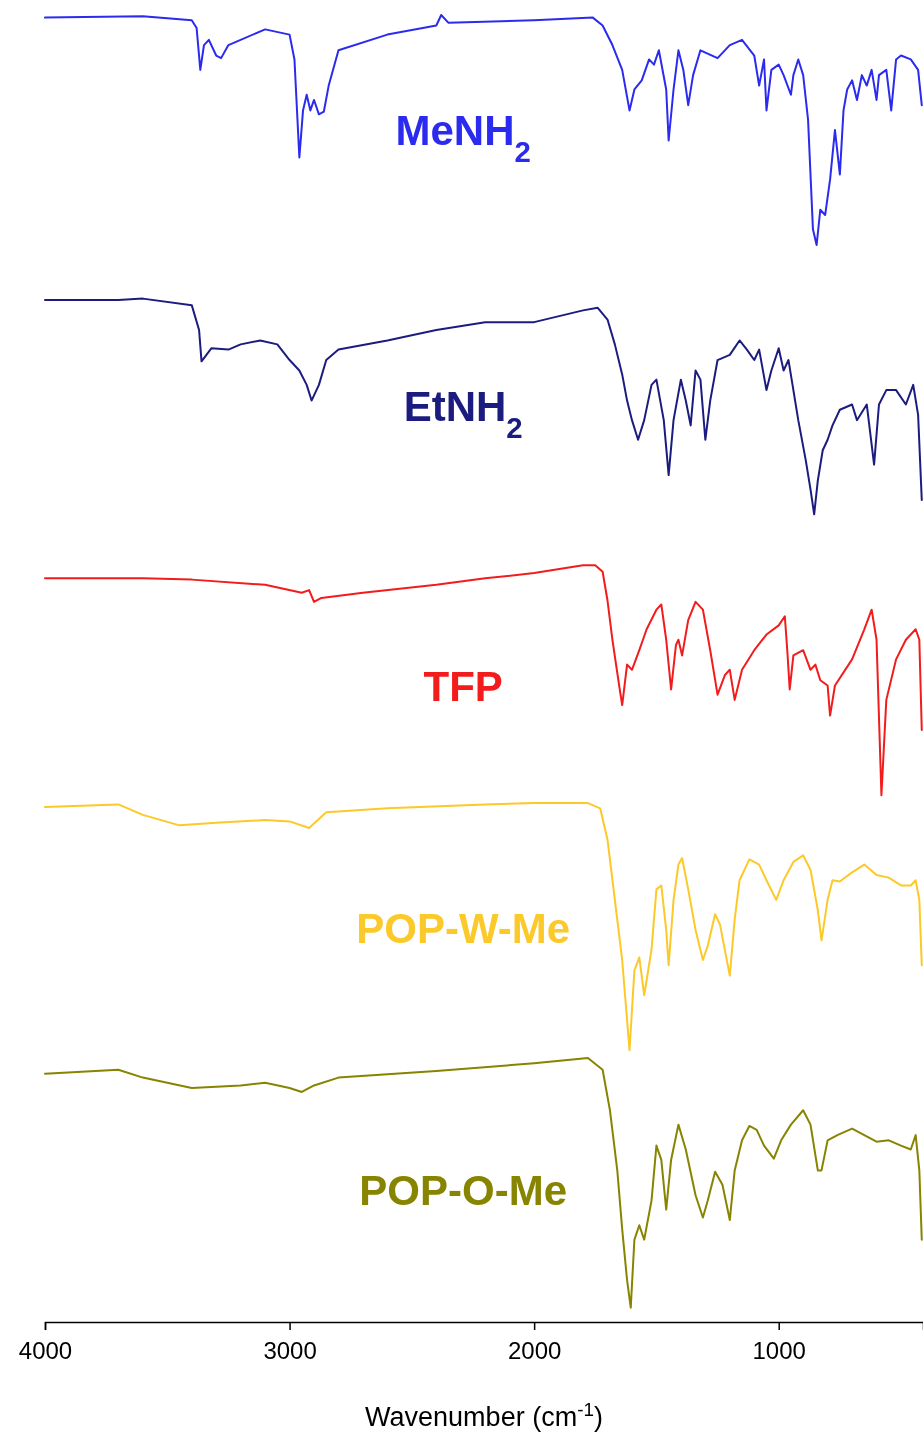  What do you see at coordinates (463, 137) in the screenshot?
I see `series-label: MeNH$_{2}$` at bounding box center [463, 137].